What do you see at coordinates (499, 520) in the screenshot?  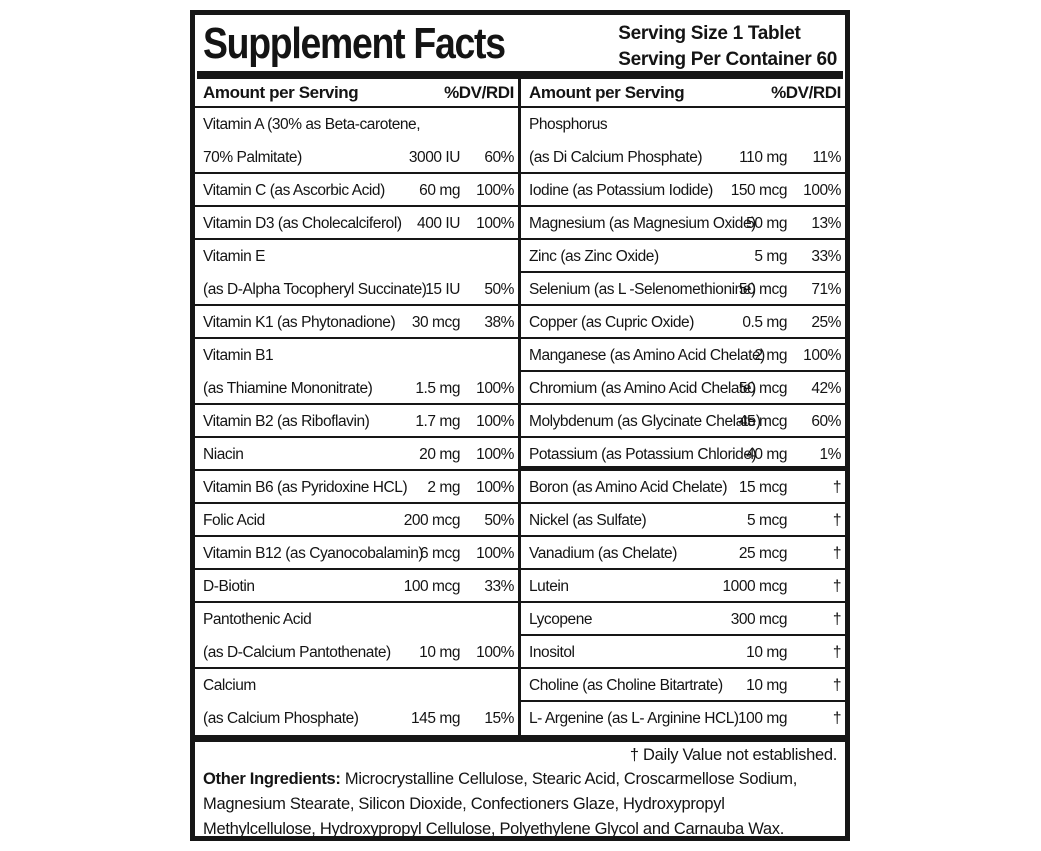 I see `nutrient-dv: 50%` at bounding box center [499, 520].